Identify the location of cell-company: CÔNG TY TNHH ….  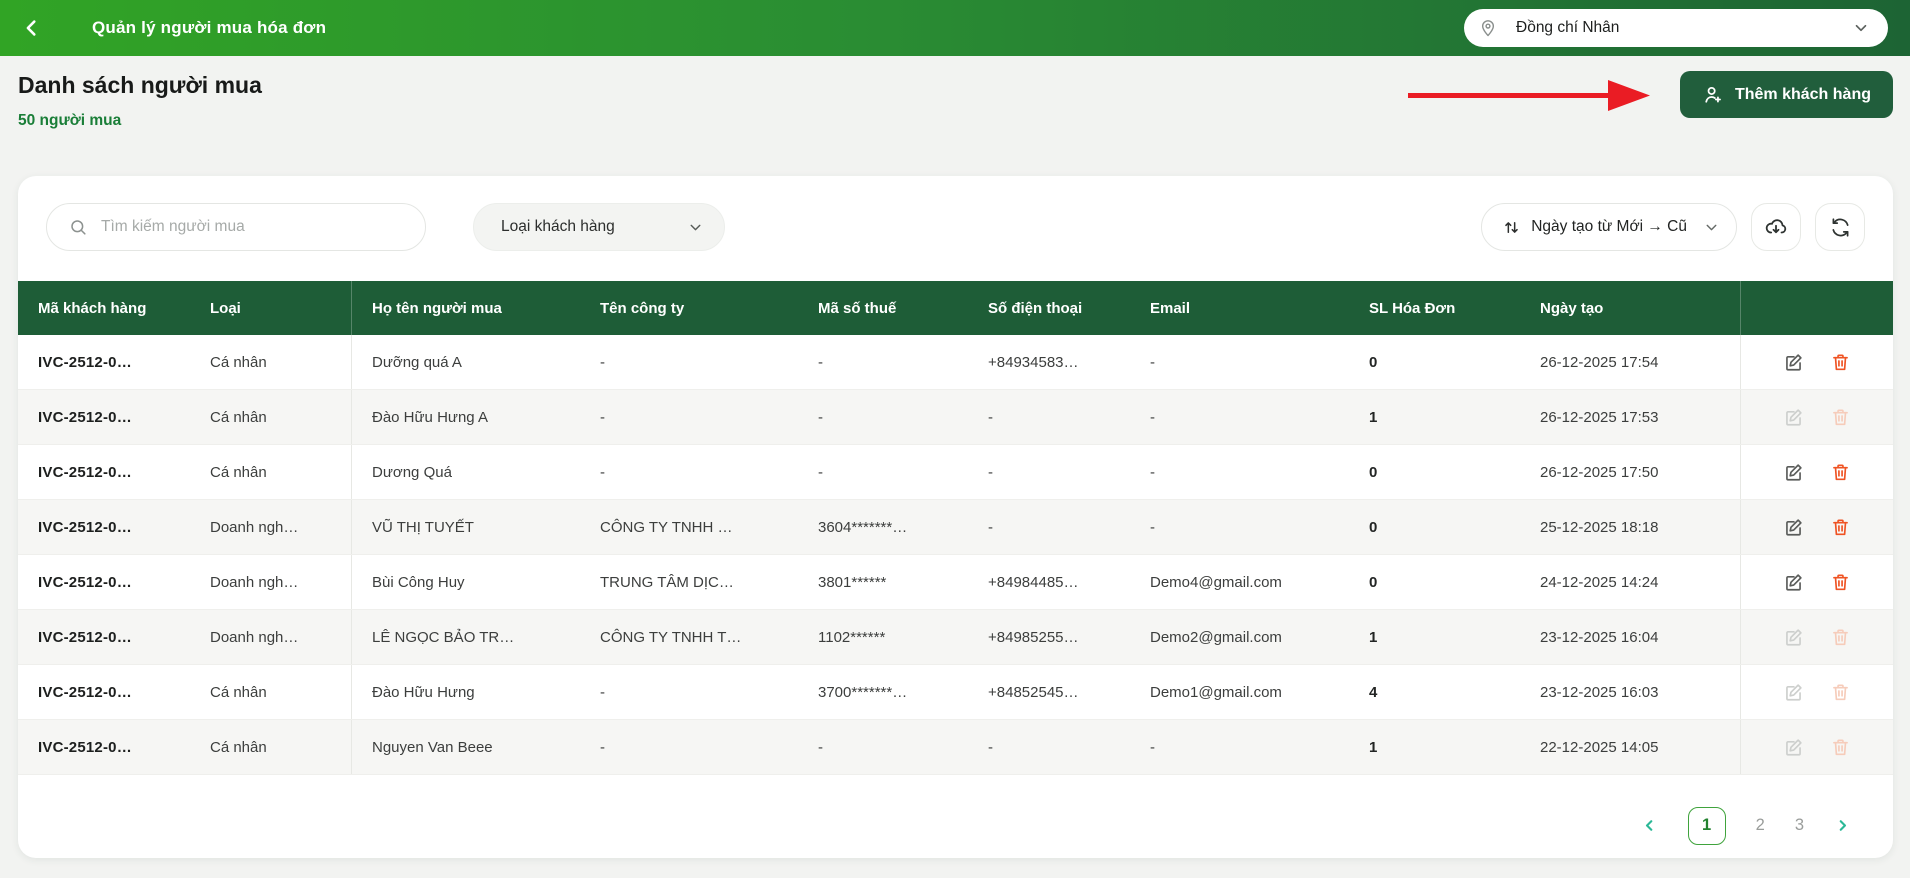
(666, 527).